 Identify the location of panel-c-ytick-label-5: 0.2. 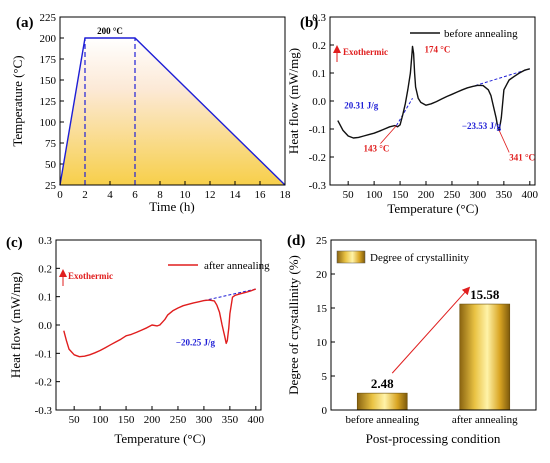
(45, 269).